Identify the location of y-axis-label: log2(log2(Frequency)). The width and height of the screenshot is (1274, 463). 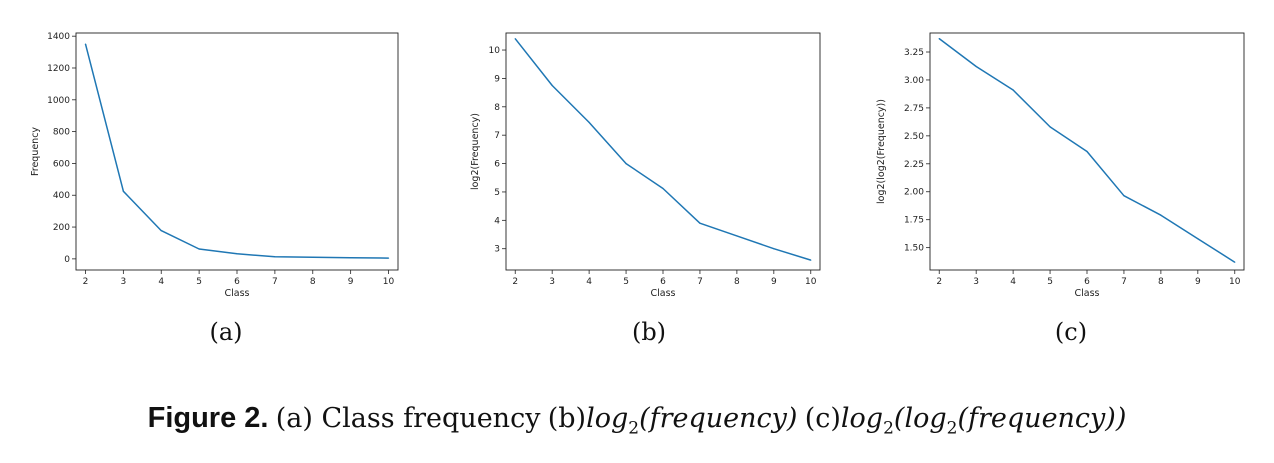
(881, 151).